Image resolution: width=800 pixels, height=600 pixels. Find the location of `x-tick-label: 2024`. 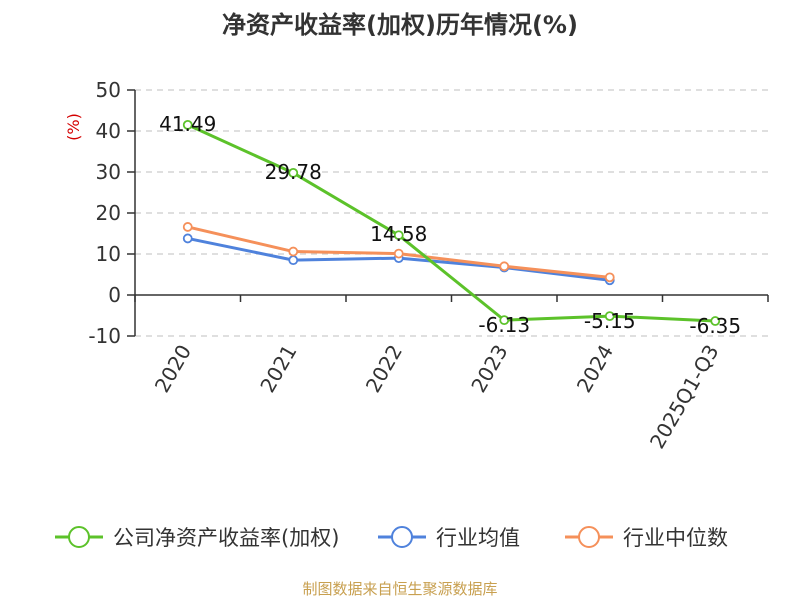

x-tick-label: 2024 is located at coordinates (595, 369).